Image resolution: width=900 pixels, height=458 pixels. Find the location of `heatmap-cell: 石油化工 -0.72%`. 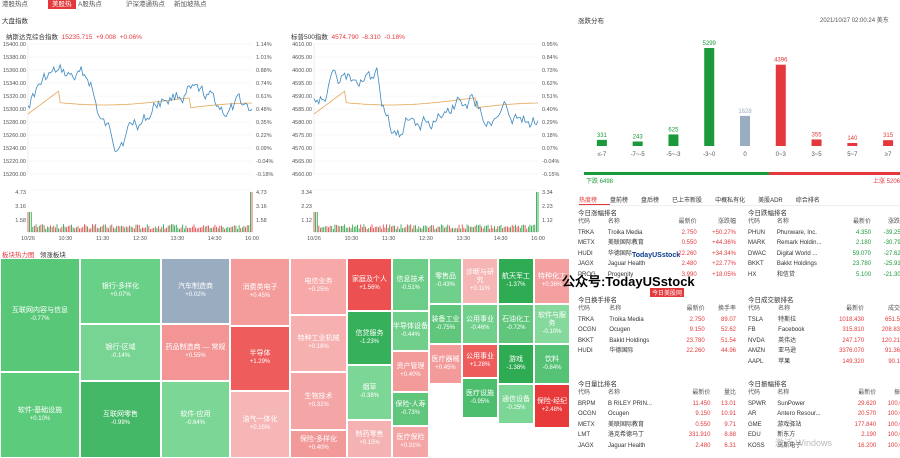

heatmap-cell: 石油化工 -0.72% is located at coordinates (516, 324).